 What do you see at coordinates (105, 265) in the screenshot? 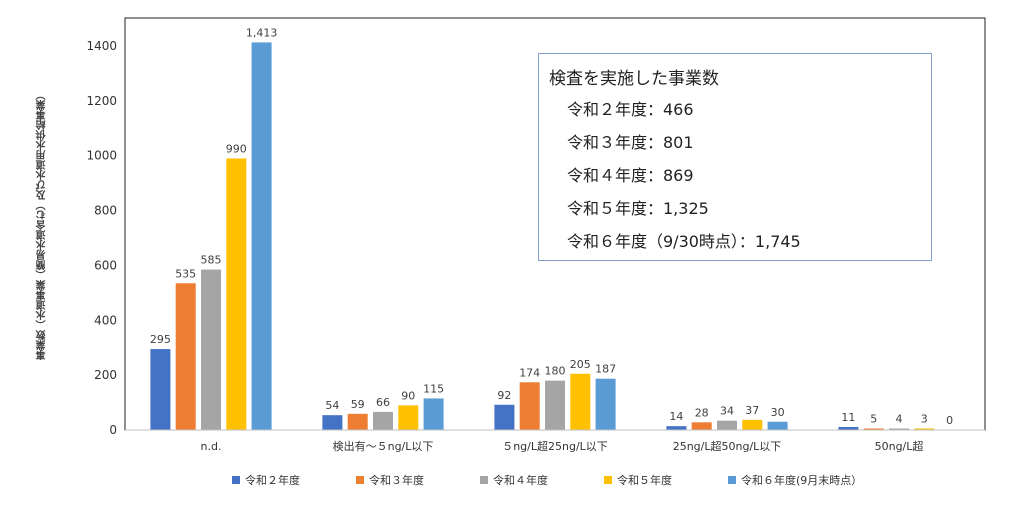
I see `y-tick-label: 600` at bounding box center [105, 265].